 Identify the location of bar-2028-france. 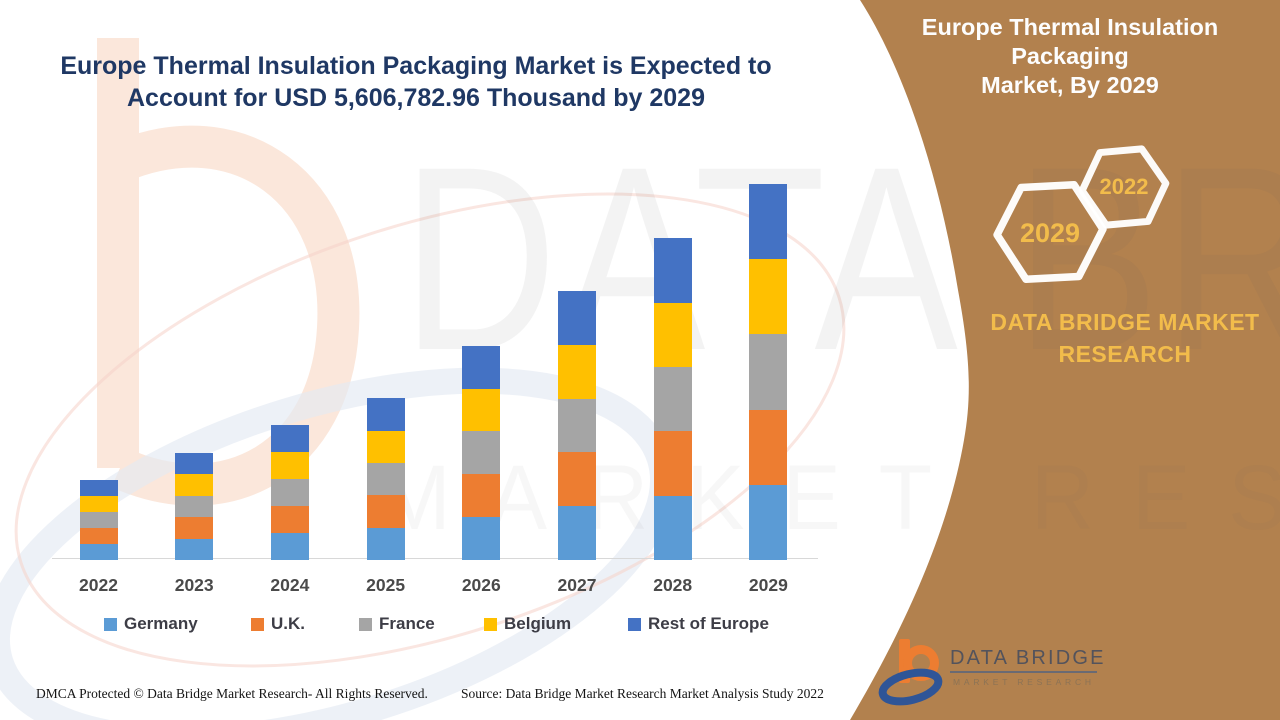
(672, 399).